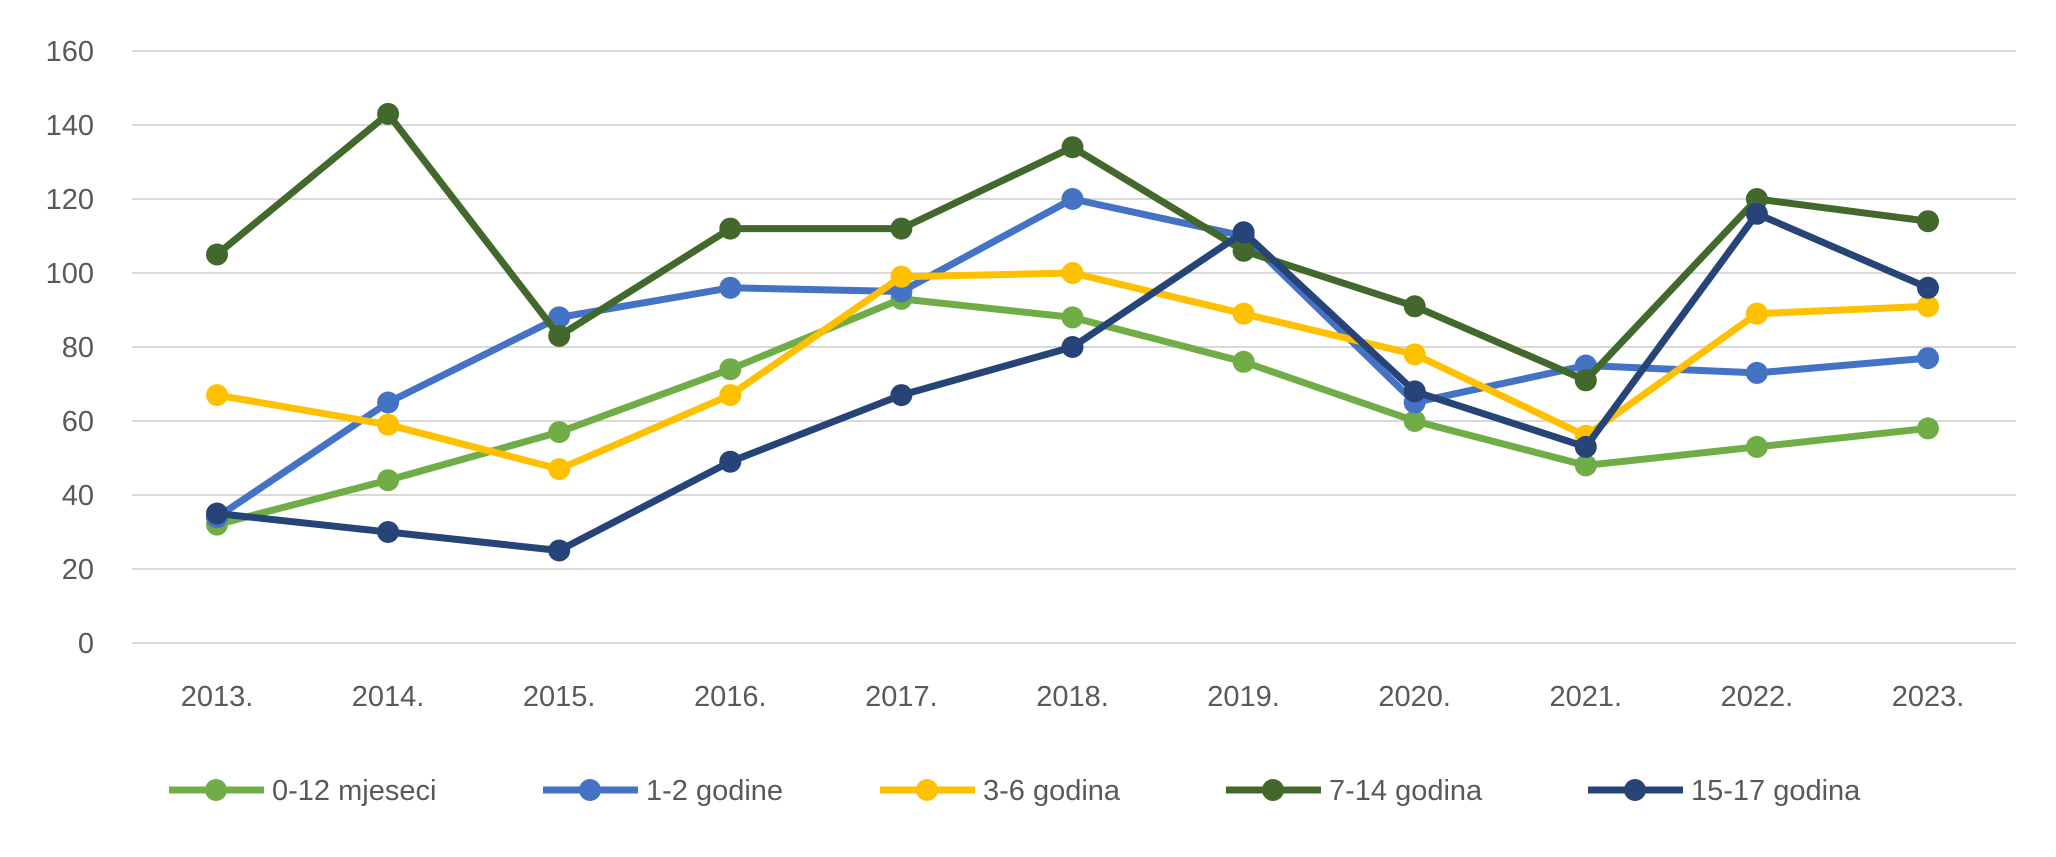 The height and width of the screenshot is (857, 2056). I want to click on y-axis-ticks: 0 20 40 60 80 100 120 140 160, so click(70, 348).